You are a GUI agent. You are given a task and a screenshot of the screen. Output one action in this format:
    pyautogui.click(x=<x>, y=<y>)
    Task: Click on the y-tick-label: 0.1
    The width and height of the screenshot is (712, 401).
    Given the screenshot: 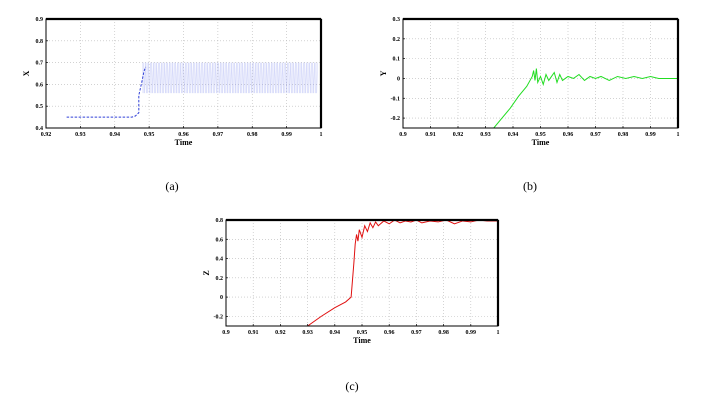 What is the action you would take?
    pyautogui.click(x=397, y=60)
    